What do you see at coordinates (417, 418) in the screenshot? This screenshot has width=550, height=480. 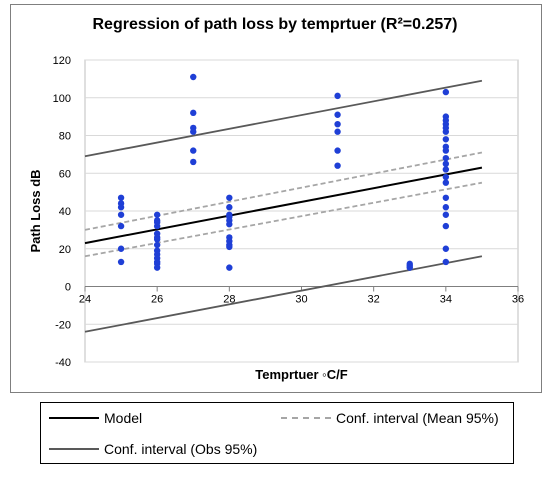 I see `legend-label-mean-ci: Conf. interval (Mean 95%)` at bounding box center [417, 418].